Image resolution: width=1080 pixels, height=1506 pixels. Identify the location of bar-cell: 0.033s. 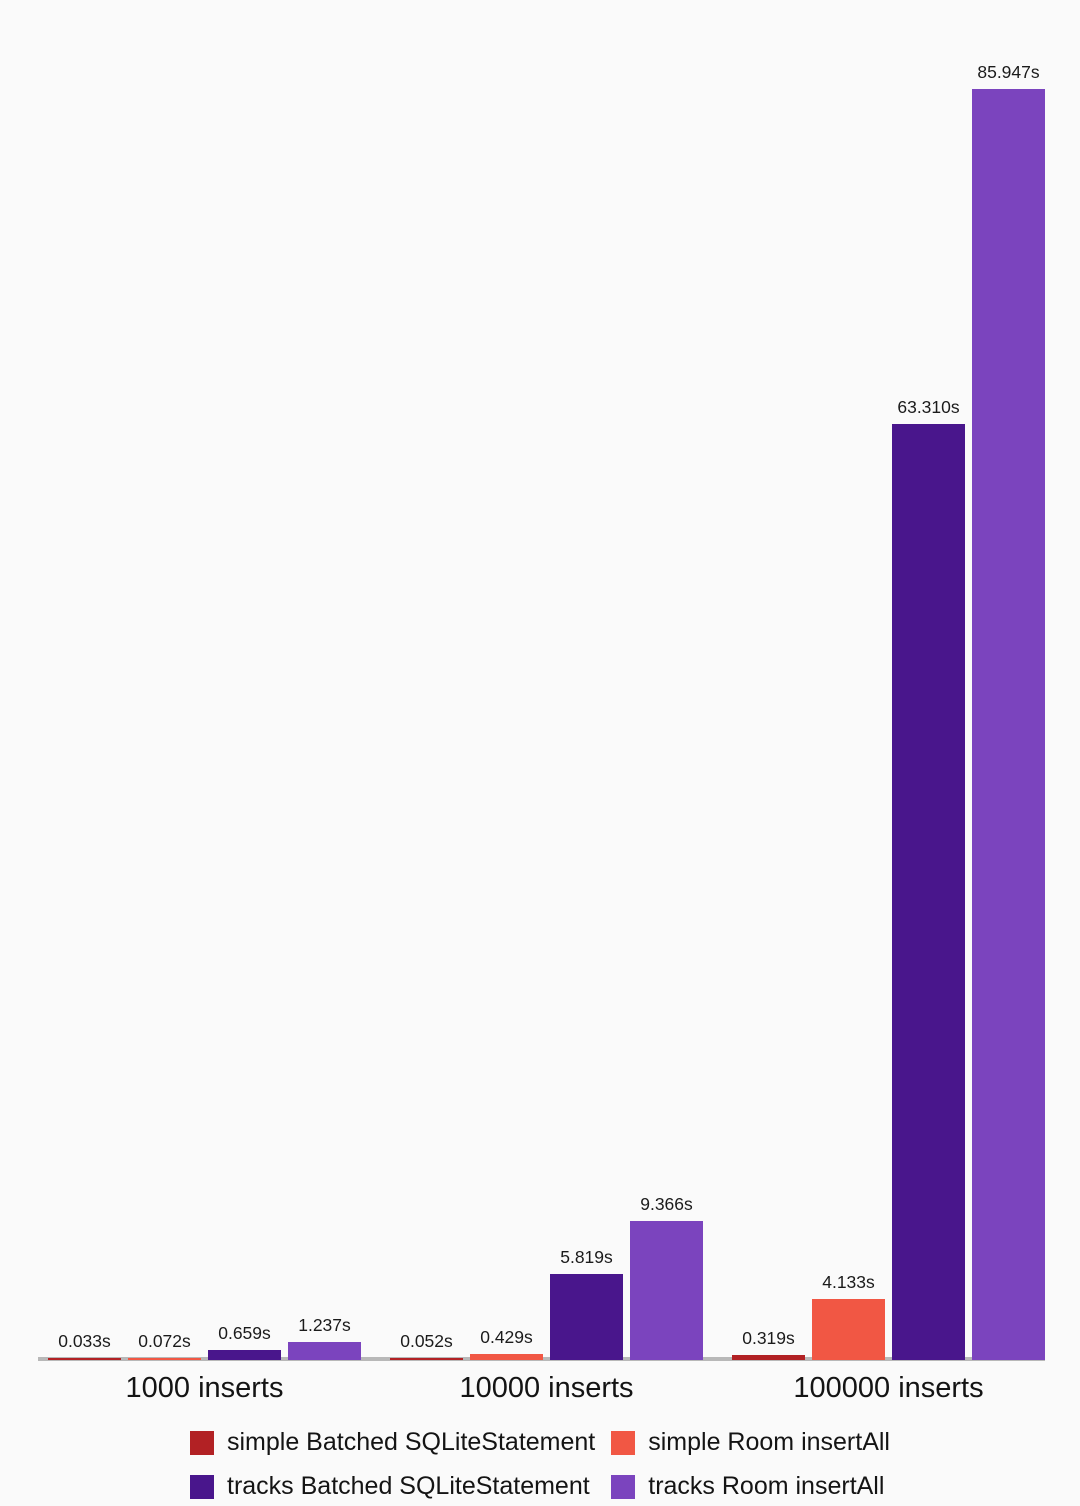
(84, 1345).